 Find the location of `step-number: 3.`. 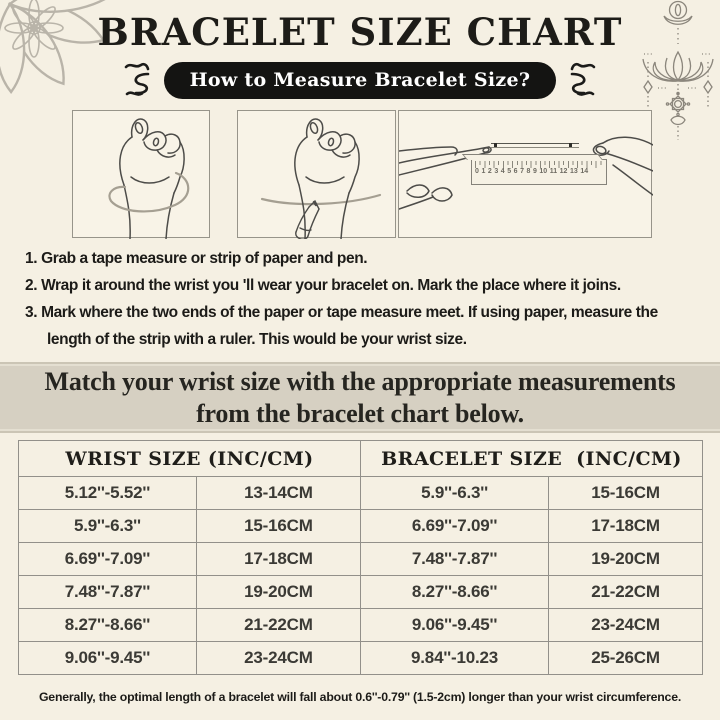

step-number: 3. is located at coordinates (31, 312).